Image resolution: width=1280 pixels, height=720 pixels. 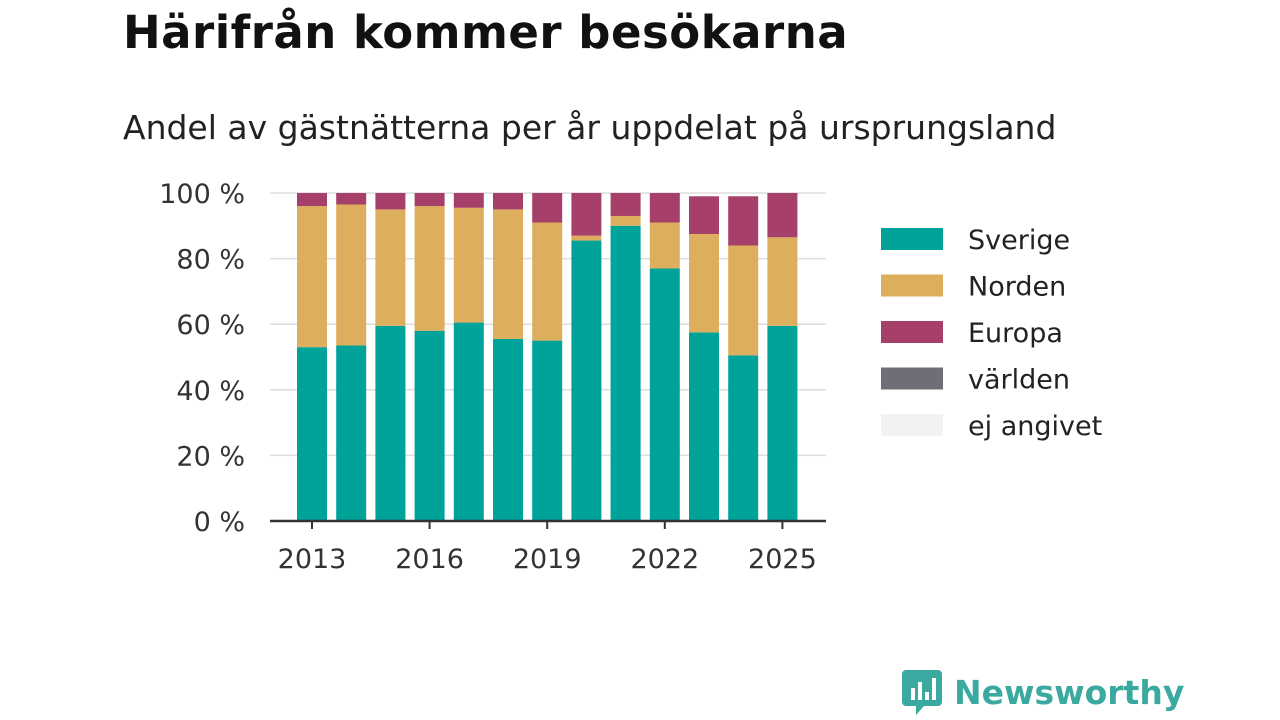 I want to click on x-tick-label: 2019, so click(x=547, y=559).